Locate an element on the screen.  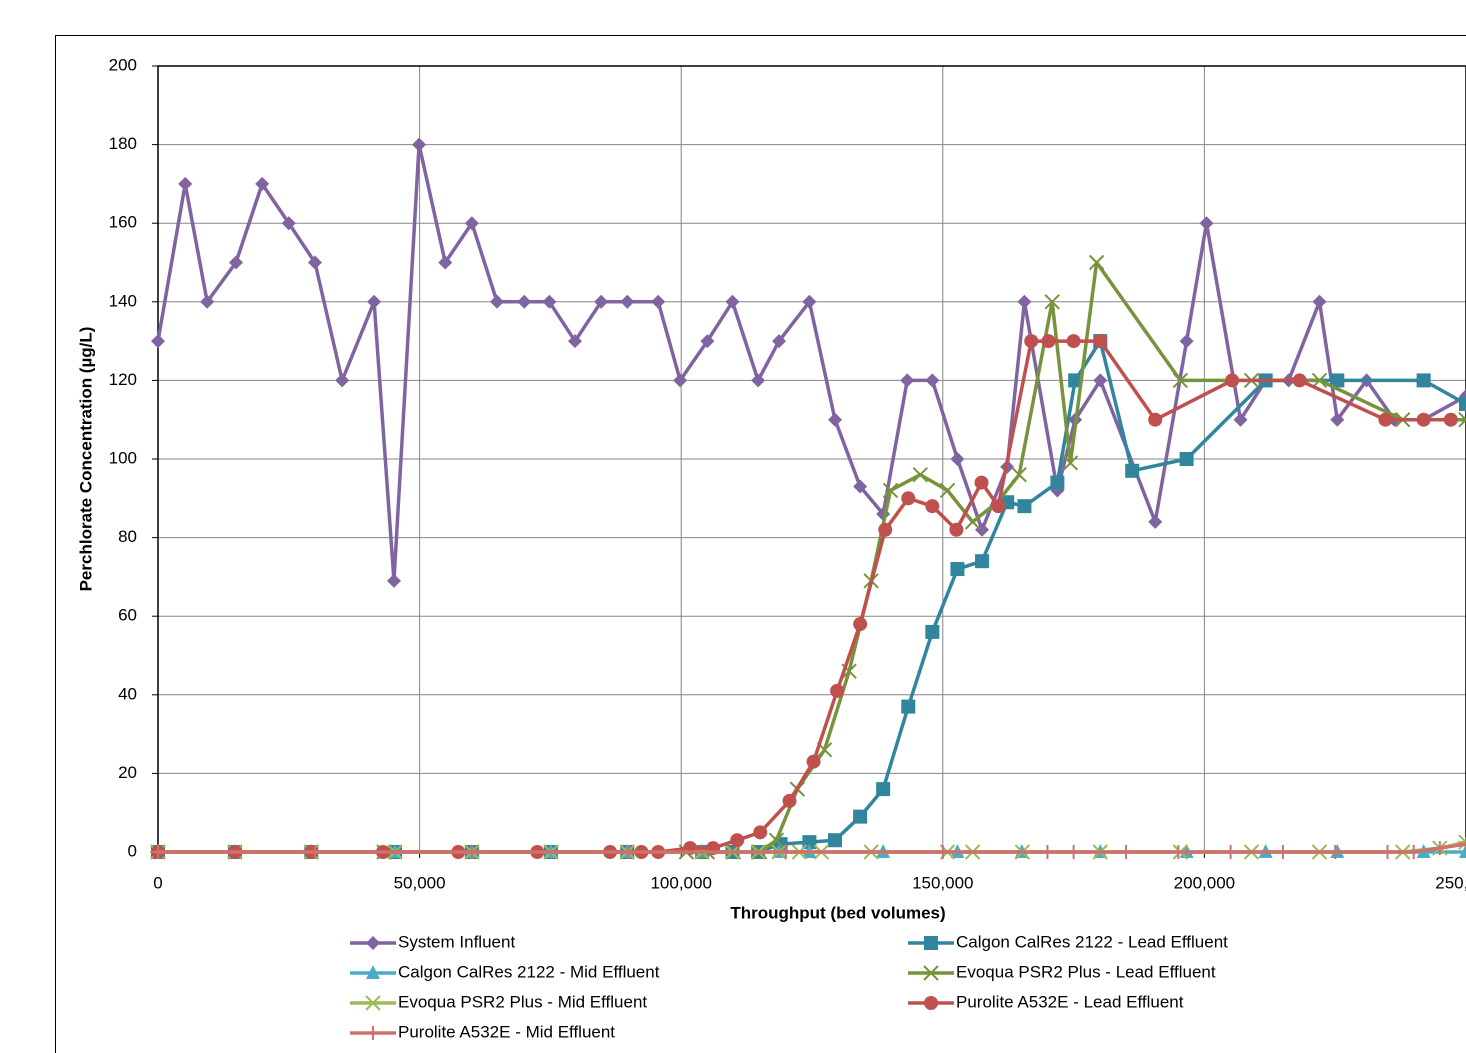
legend-label: Calgon CalRes 2122 - Mid Effluent is located at coordinates (529, 971).